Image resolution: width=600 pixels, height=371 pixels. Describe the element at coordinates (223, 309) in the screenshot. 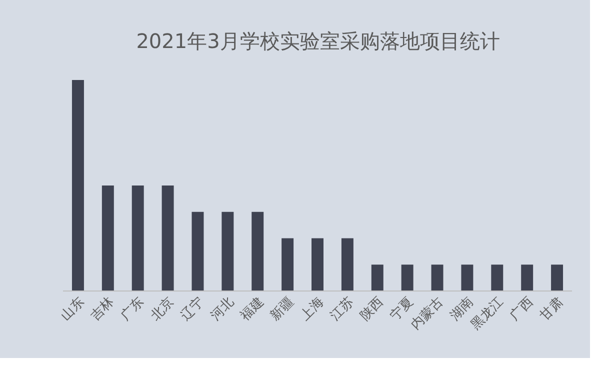

I see `x-tick-label: 河北` at that location.